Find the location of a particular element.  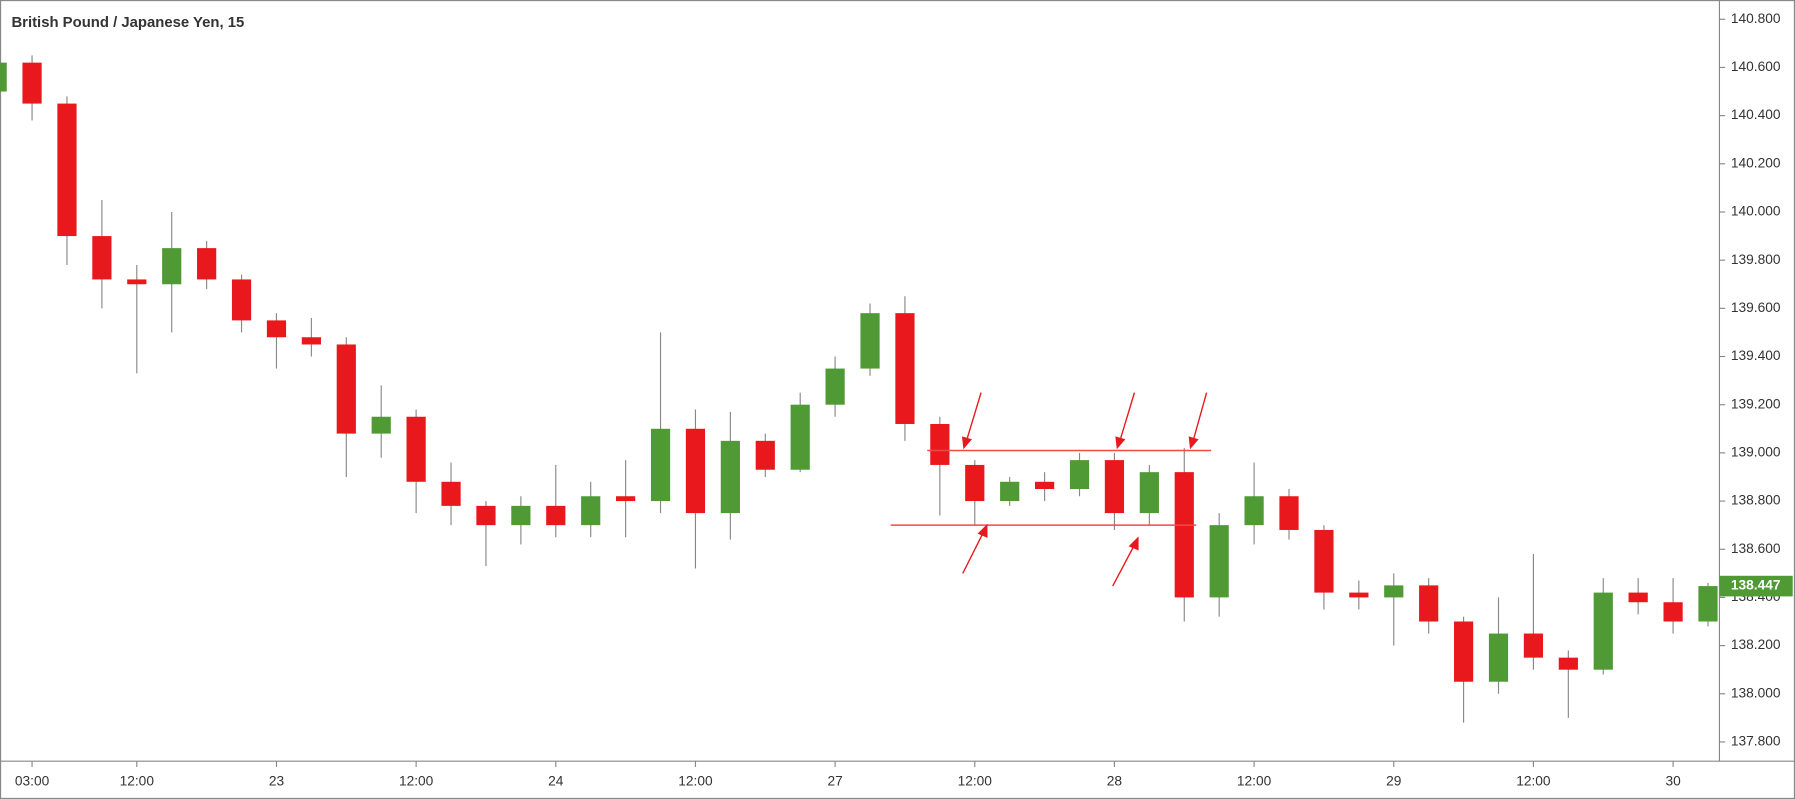

chart-title: British Pound / Japanese Yen, 15 is located at coordinates (127, 23).